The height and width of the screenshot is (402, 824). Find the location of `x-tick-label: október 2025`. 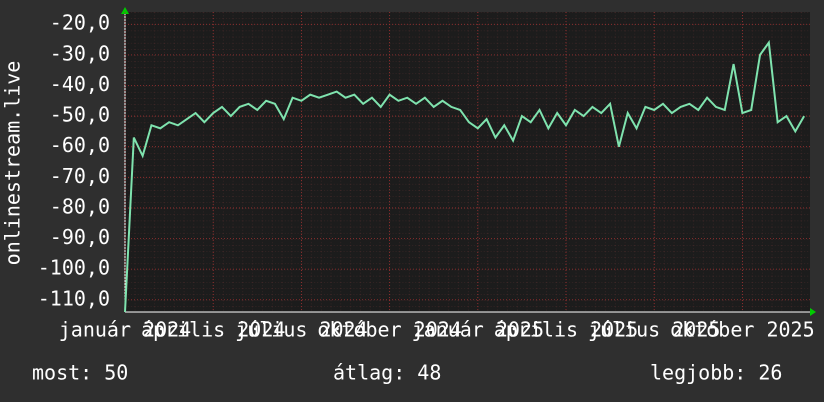

x-tick-label: október 2025 is located at coordinates (742, 330).